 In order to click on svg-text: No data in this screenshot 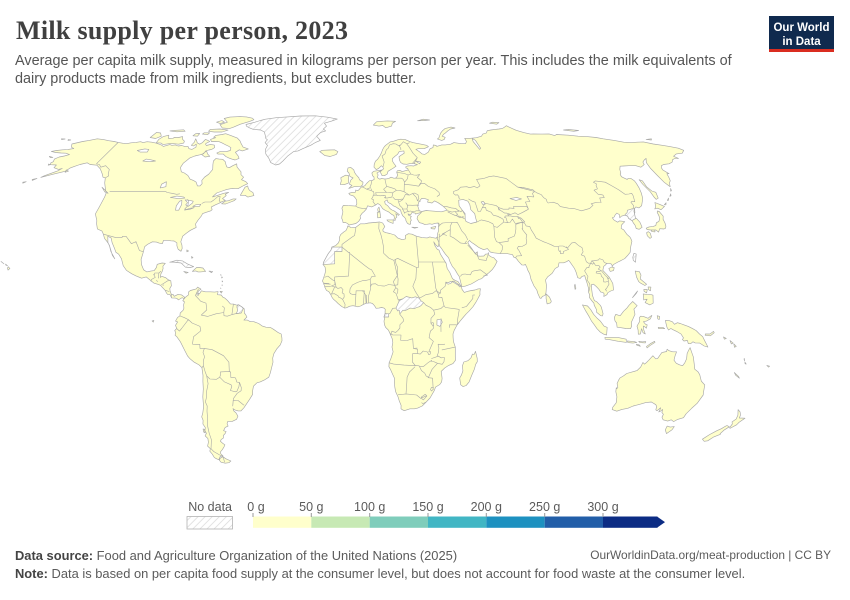, I will do `click(210, 507)`.